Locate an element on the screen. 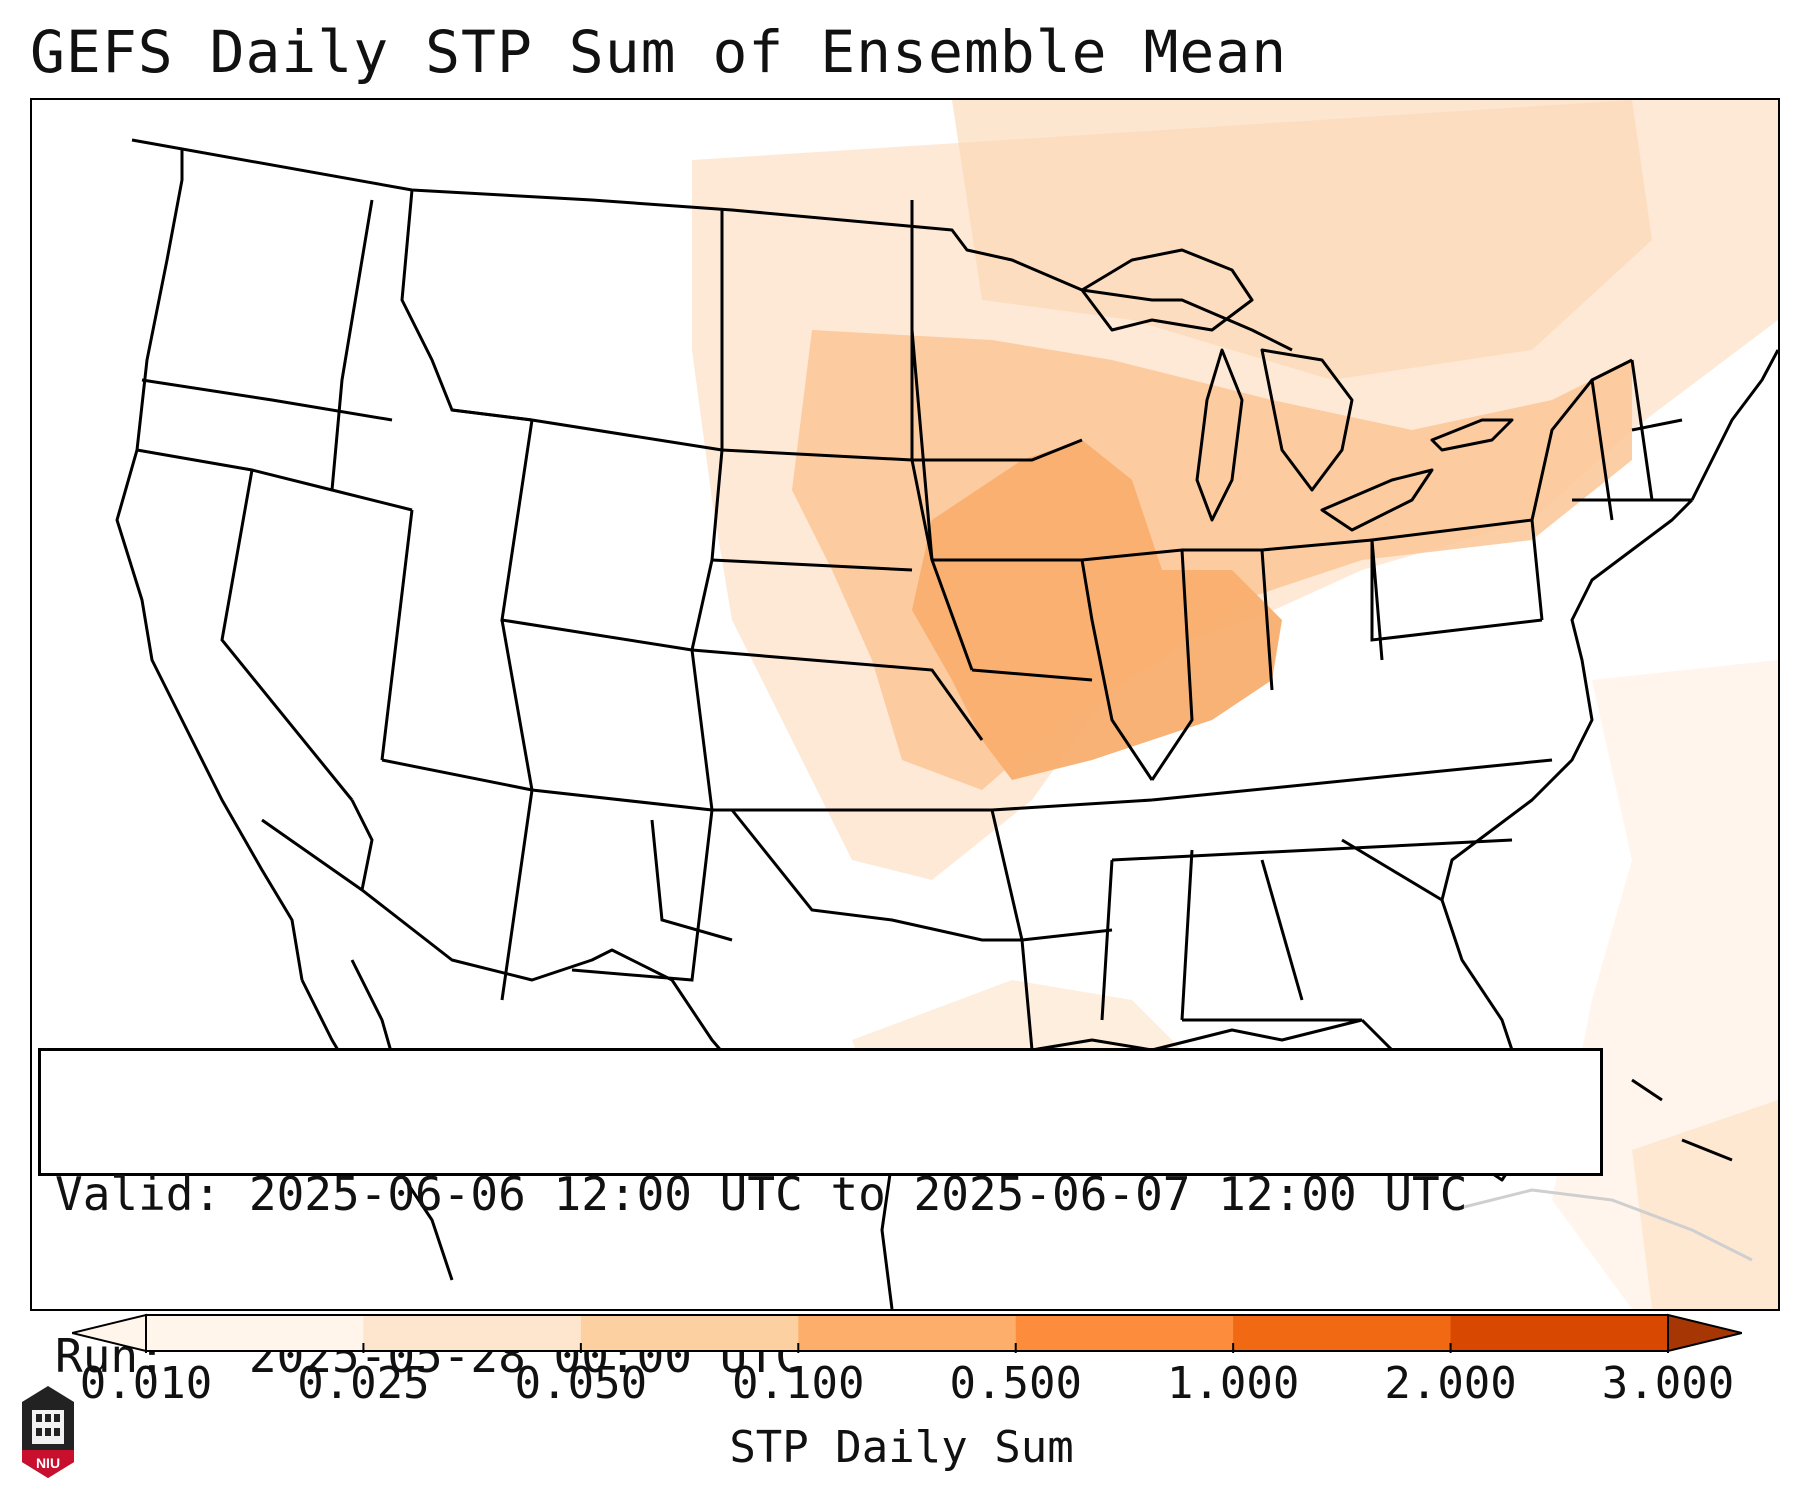 Image resolution: width=1803 pixels, height=1500 pixels. west-coast is located at coordinates (209, 565).